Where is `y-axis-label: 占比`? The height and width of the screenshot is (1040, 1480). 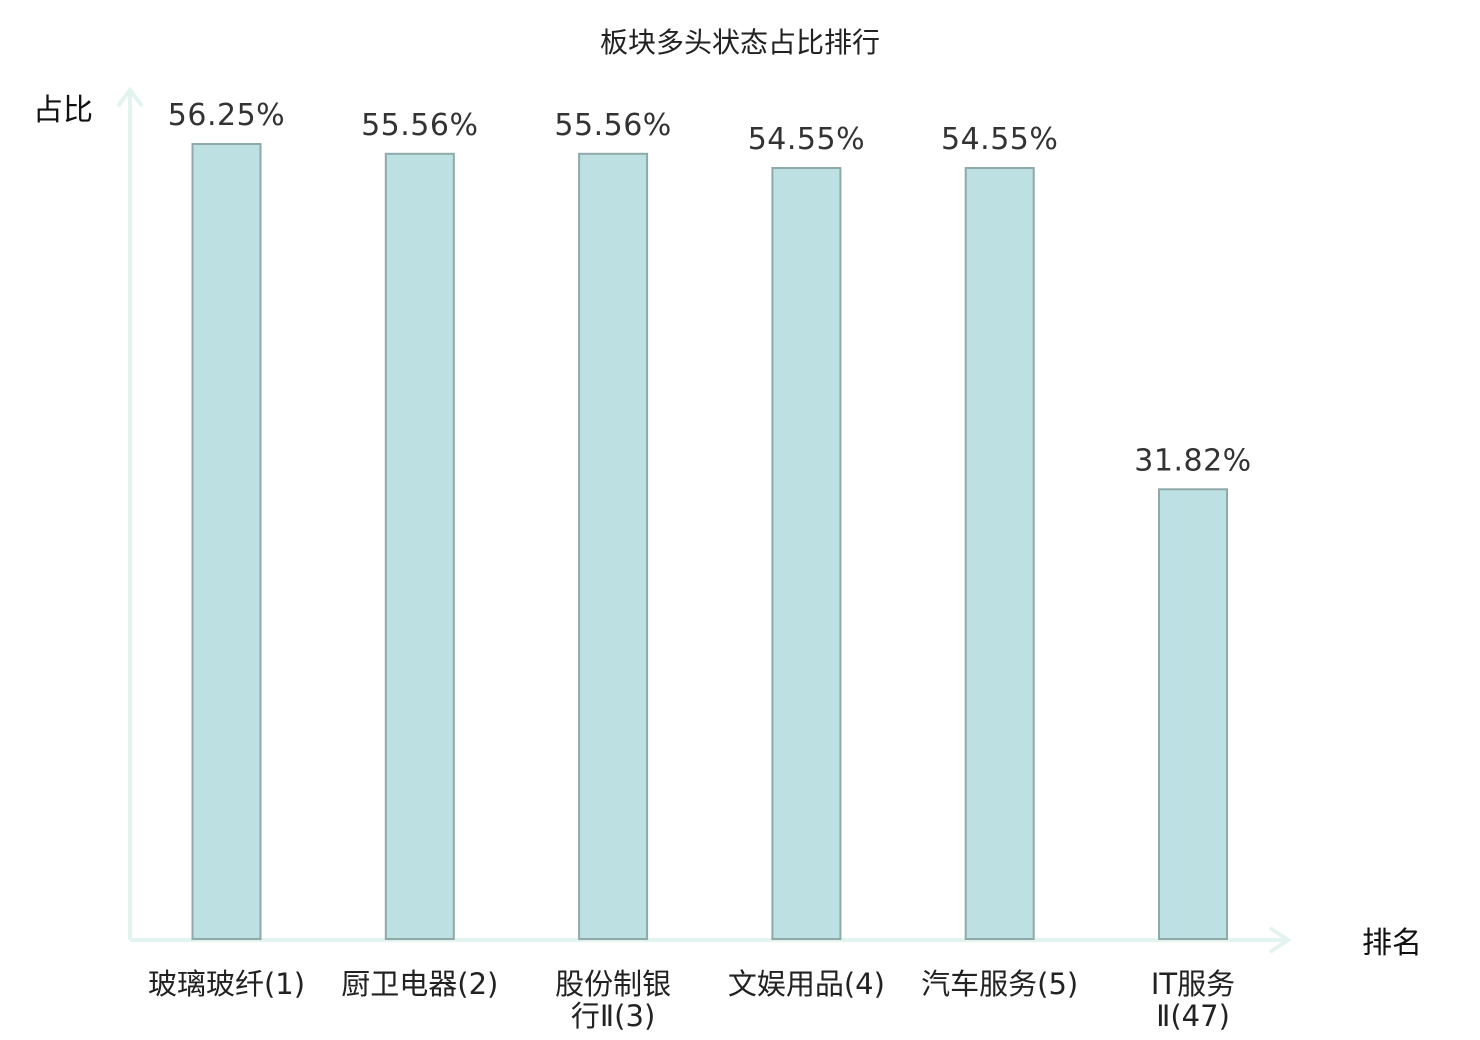
y-axis-label: 占比 is located at coordinates (63, 110).